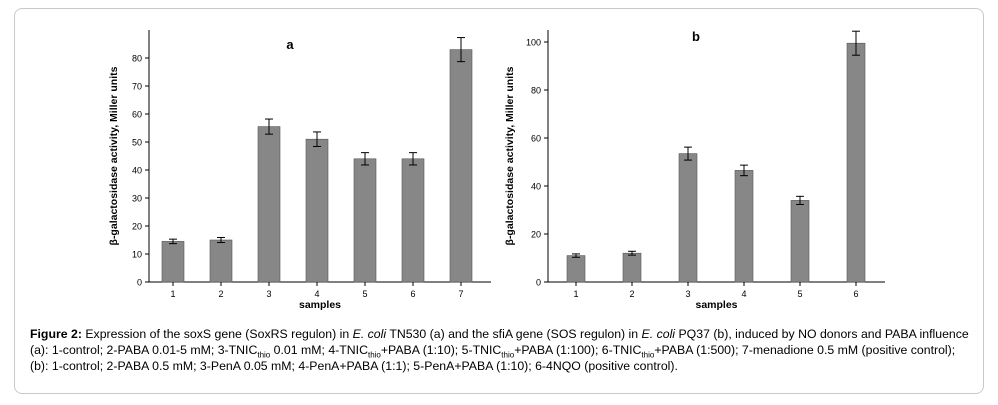  What do you see at coordinates (319, 350) in the screenshot?
I see `caption-text-4: 0.01 mM; 4-TNIC` at bounding box center [319, 350].